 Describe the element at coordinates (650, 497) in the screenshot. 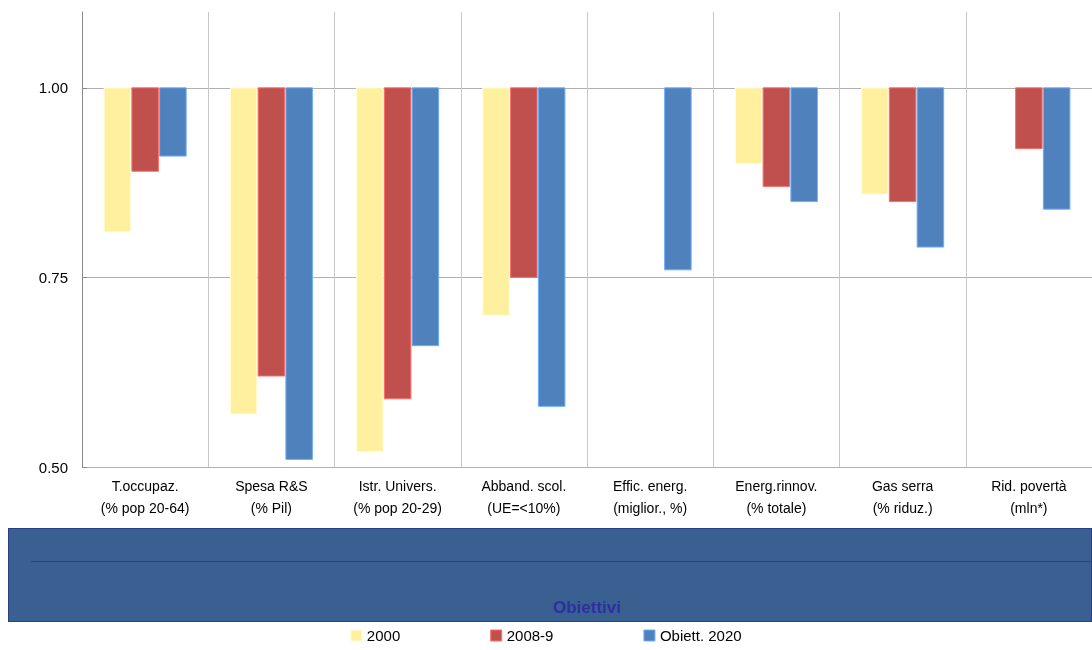

I see `x-tick-label: Effic. energ. (miglior., %)` at that location.